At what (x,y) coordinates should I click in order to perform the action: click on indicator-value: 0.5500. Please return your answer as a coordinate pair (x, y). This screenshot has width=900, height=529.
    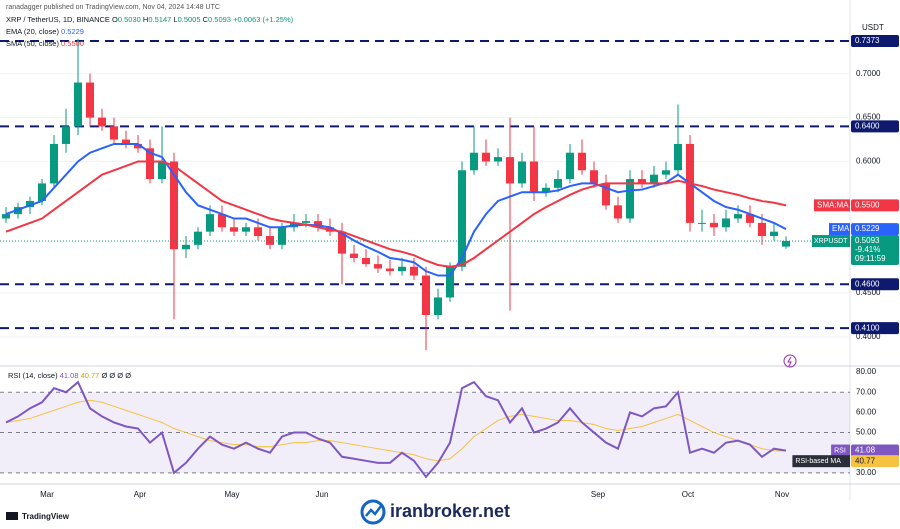
    Looking at the image, I should click on (72, 43).